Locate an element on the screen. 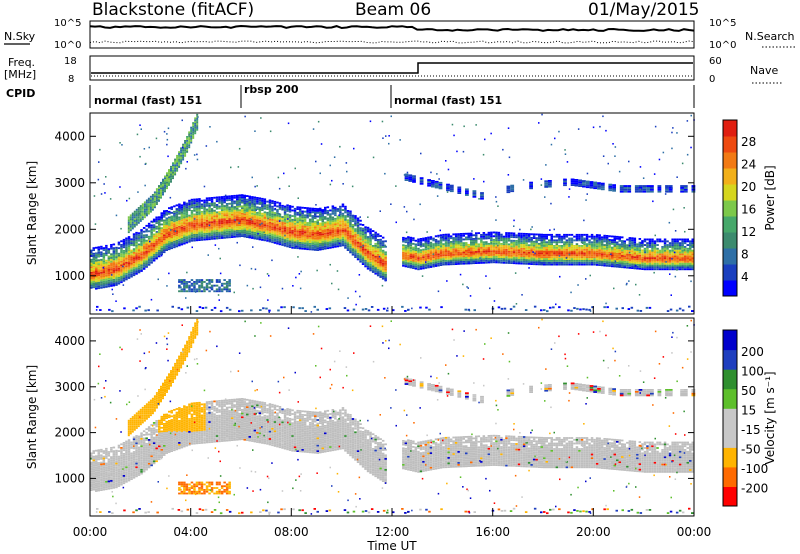  nave-tick-low: 0 is located at coordinates (712, 79).